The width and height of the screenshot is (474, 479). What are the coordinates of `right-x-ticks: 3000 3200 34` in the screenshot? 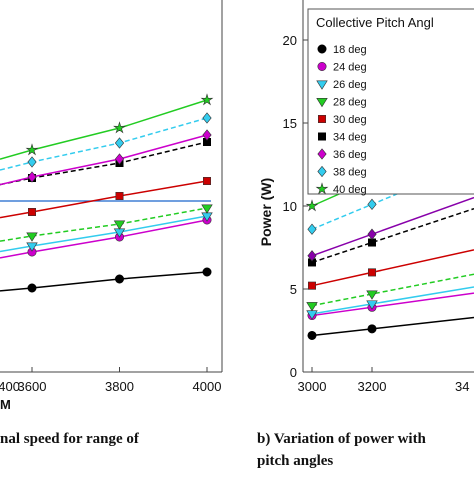 It's located at (383, 380).